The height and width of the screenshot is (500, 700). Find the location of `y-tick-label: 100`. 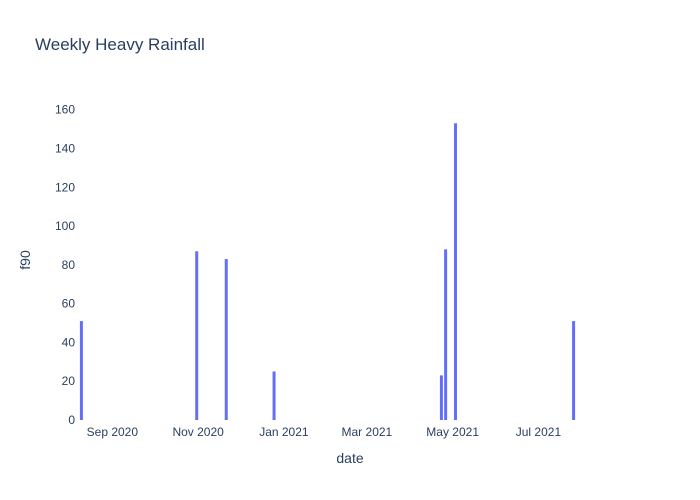

y-tick-label: 100 is located at coordinates (65, 226).